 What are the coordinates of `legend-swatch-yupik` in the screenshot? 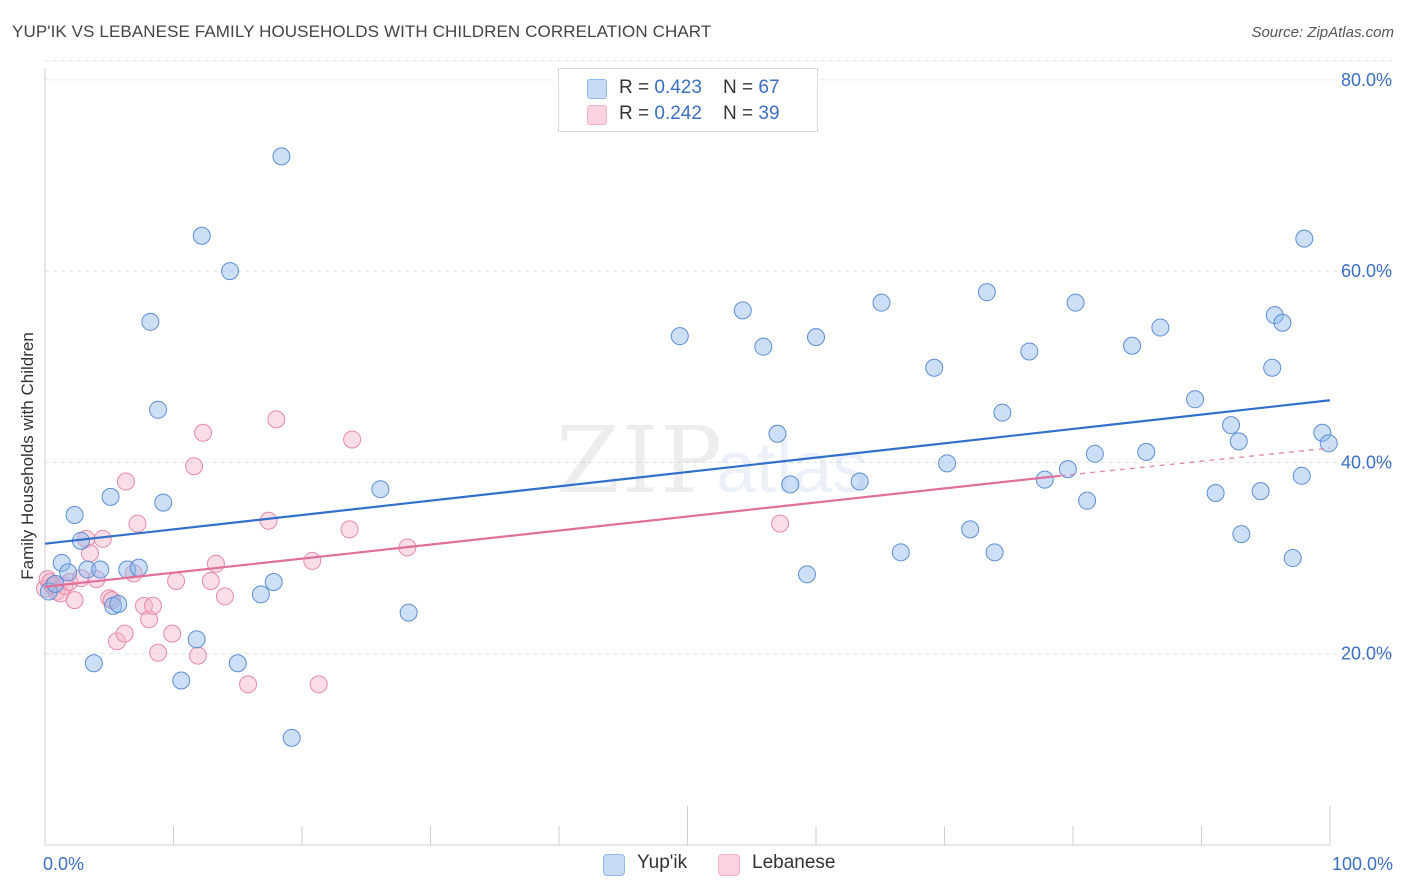 It's located at (597, 89).